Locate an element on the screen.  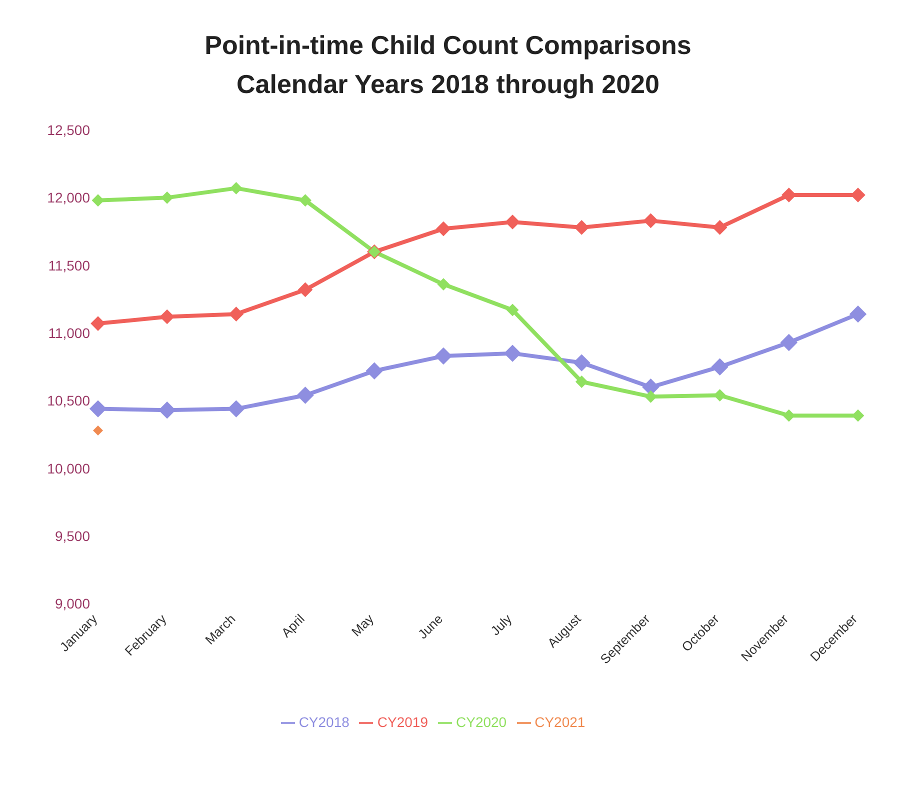
chart-title: Point-in-time Child Count Comparisons is located at coordinates (448, 45).